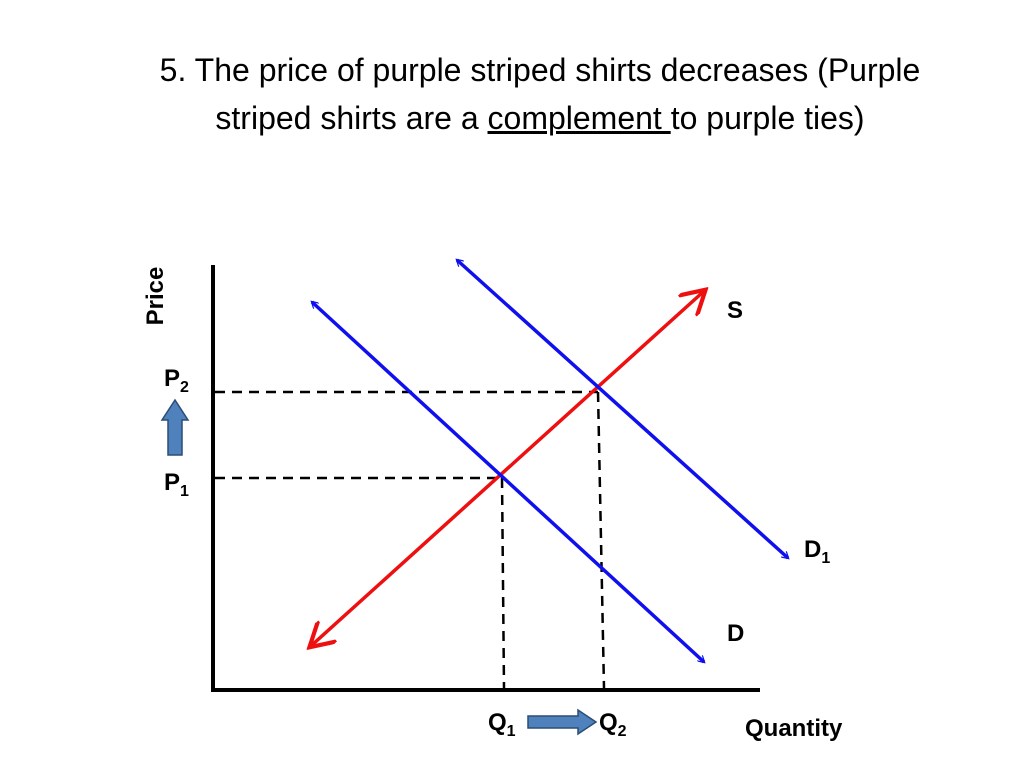 The width and height of the screenshot is (1024, 768). What do you see at coordinates (735, 633) in the screenshot?
I see `curve-label: D` at bounding box center [735, 633].